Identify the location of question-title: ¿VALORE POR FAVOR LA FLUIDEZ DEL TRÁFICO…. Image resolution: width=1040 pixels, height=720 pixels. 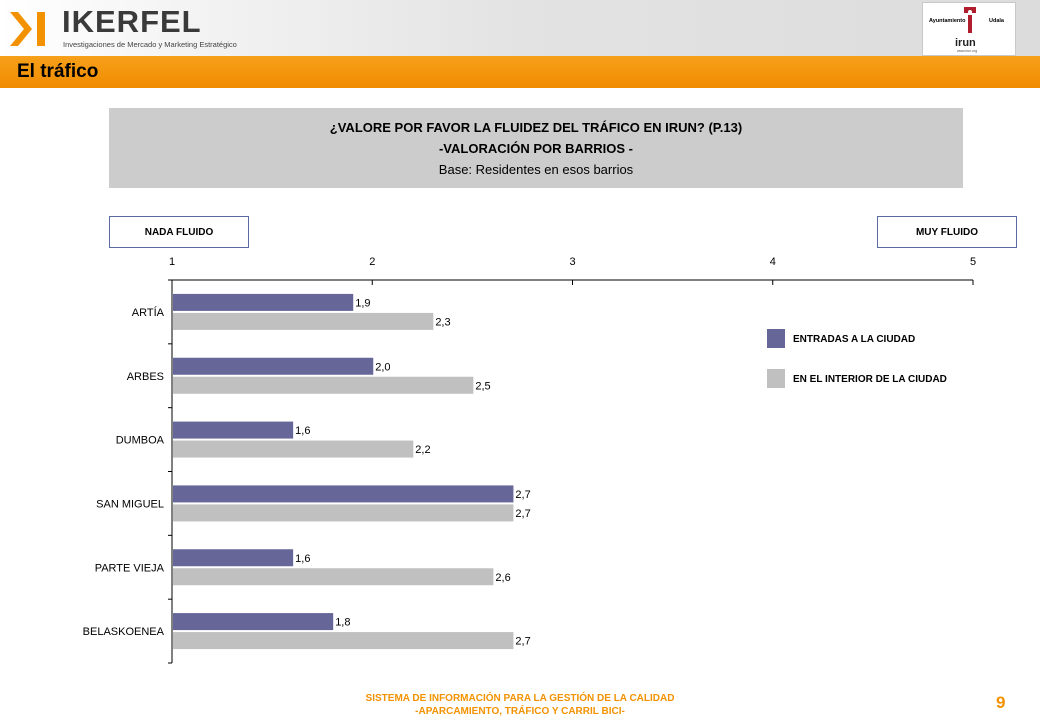
(536, 127).